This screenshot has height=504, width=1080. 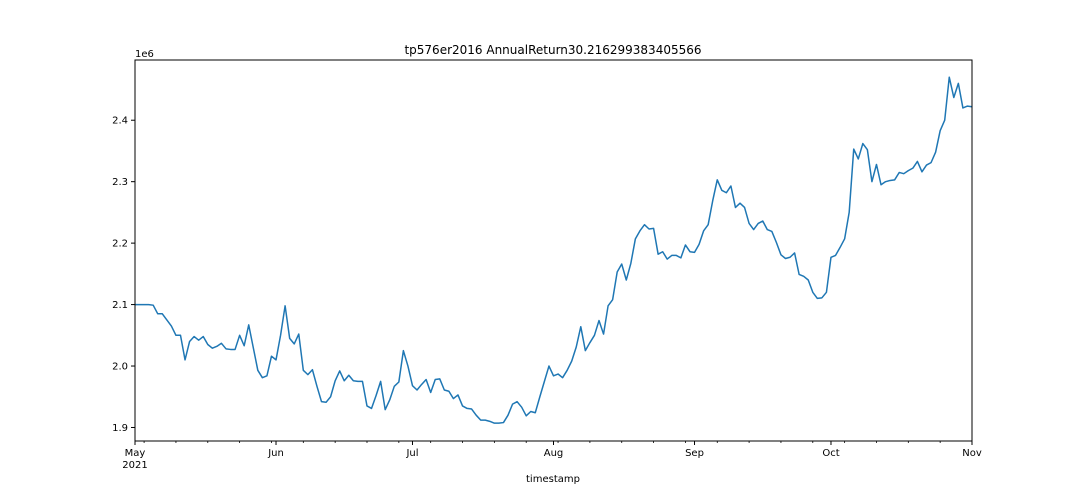 What do you see at coordinates (134, 465) in the screenshot?
I see `x-year-label: 2021` at bounding box center [134, 465].